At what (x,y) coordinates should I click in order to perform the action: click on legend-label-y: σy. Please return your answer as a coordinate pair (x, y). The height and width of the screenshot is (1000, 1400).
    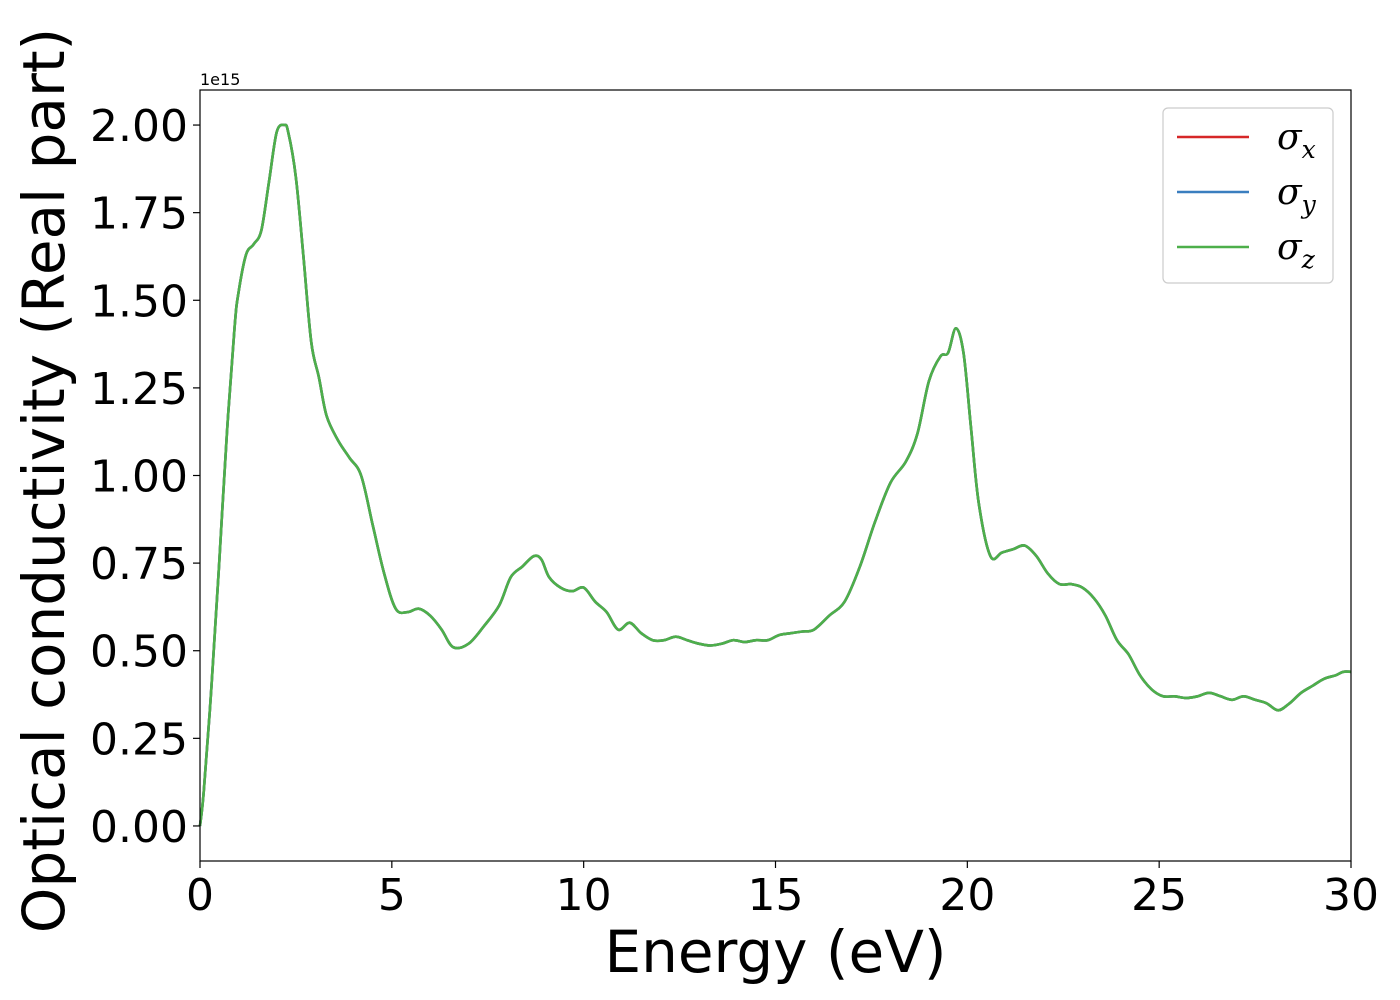
    Looking at the image, I should click on (1297, 195).